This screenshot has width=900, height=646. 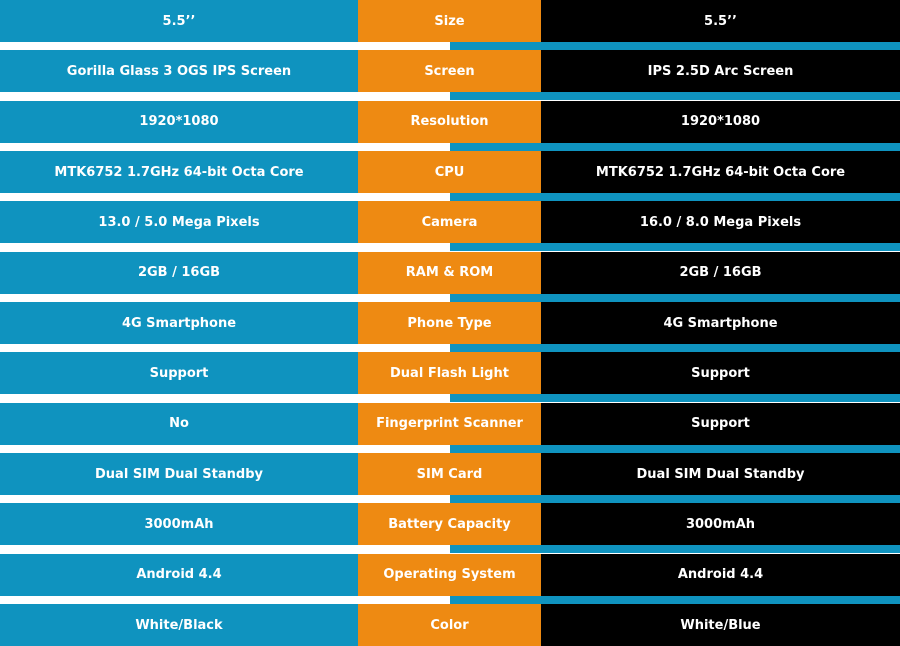 What do you see at coordinates (449, 222) in the screenshot?
I see `feature-cell: Camera` at bounding box center [449, 222].